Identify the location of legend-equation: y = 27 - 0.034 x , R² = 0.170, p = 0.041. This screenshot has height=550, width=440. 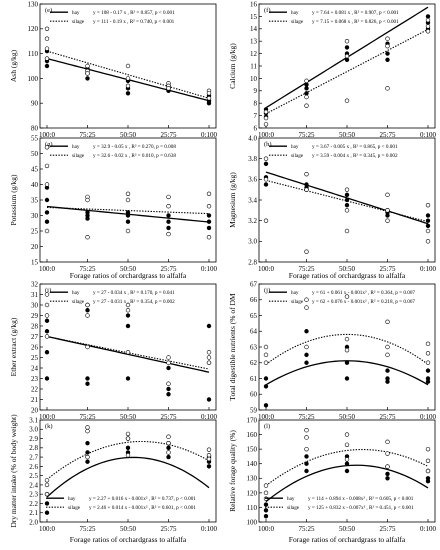
(134, 293).